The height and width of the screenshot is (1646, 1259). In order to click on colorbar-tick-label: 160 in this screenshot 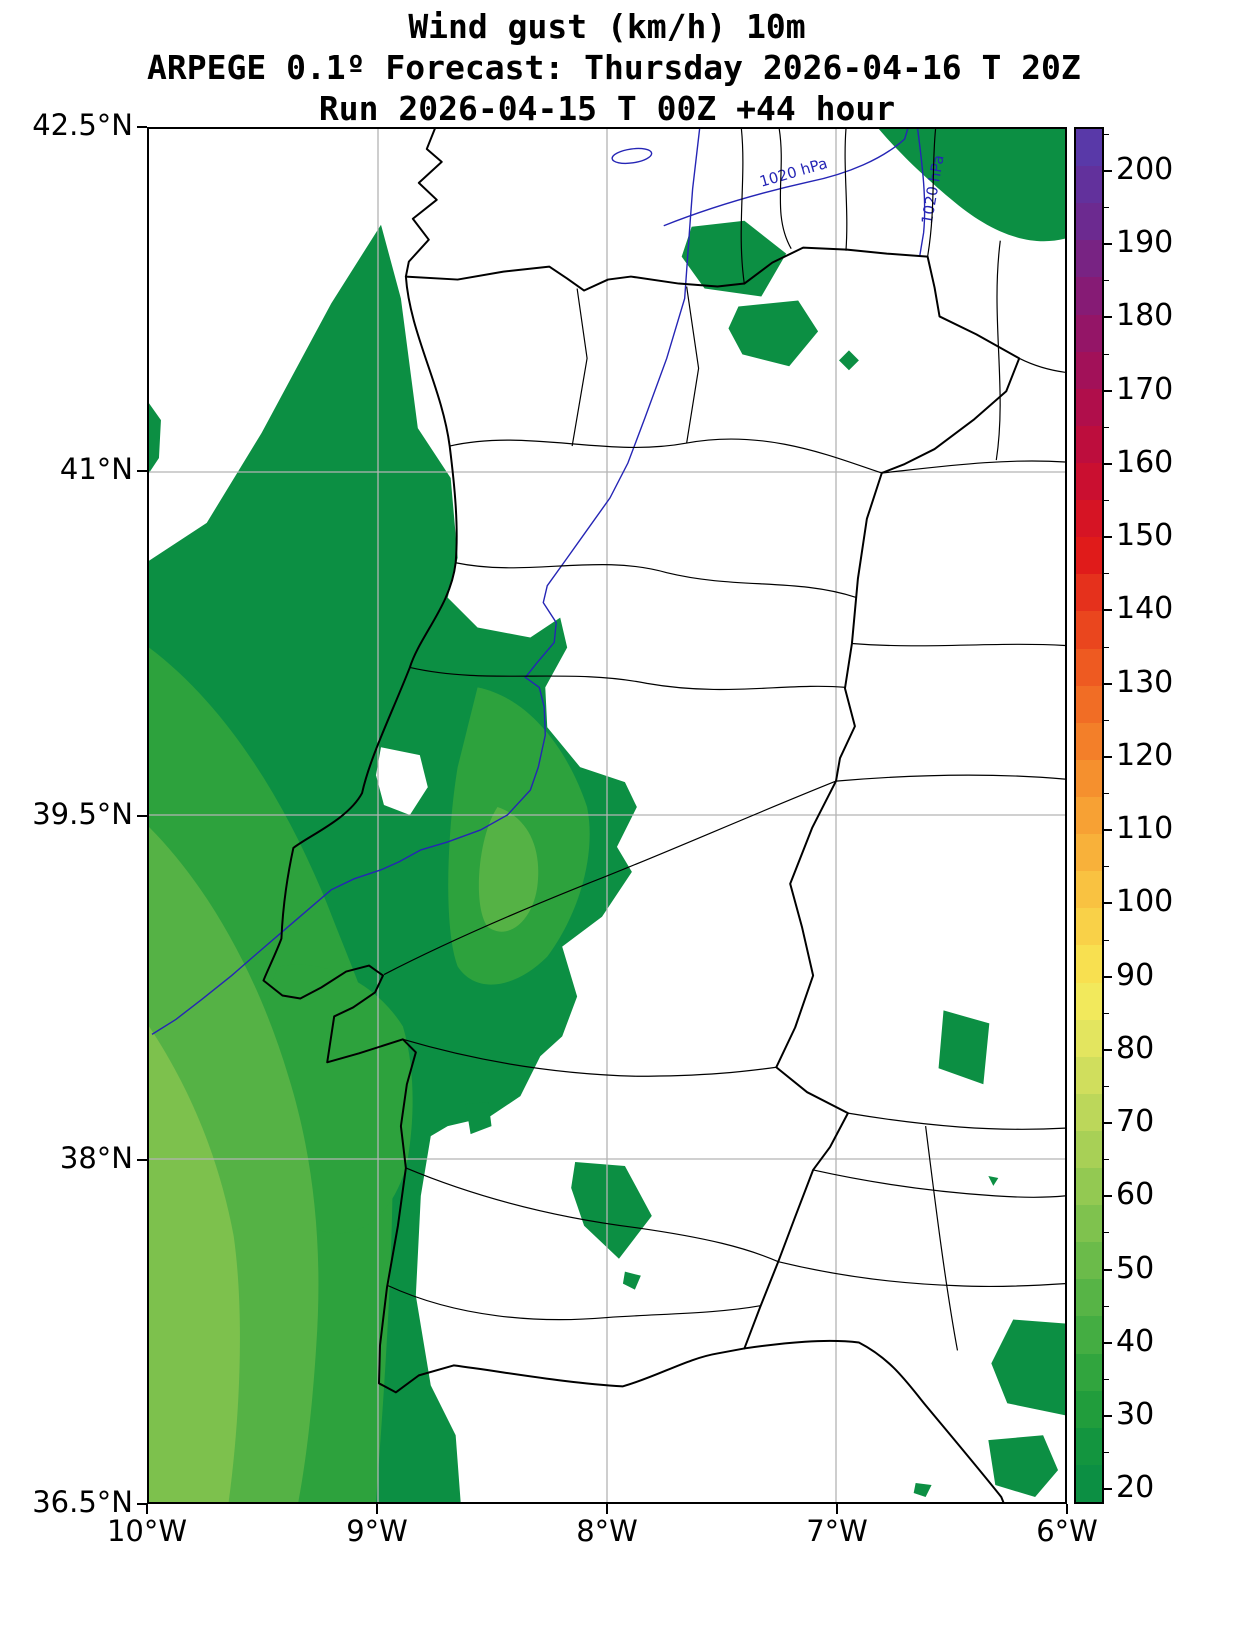, I will do `click(1145, 462)`.